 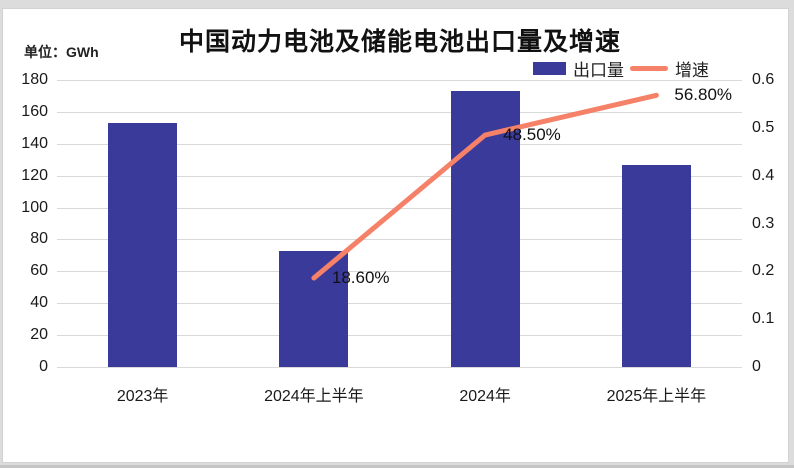 What do you see at coordinates (692, 70) in the screenshot?
I see `legend-label-growth-rate: 增速` at bounding box center [692, 70].